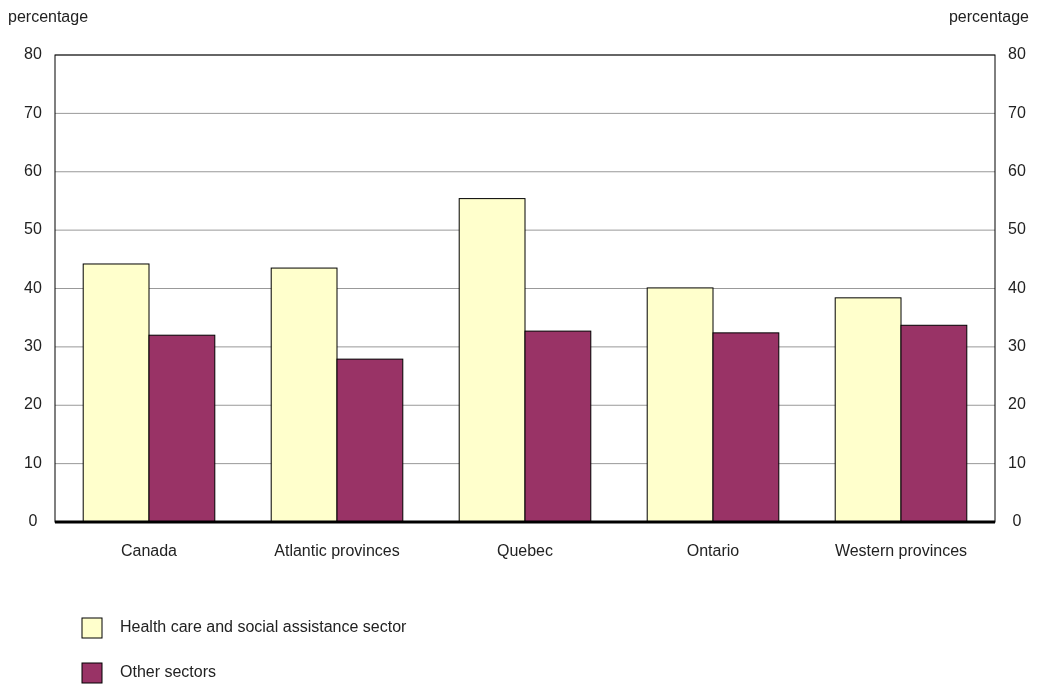 The width and height of the screenshot is (1037, 696). What do you see at coordinates (33, 521) in the screenshot?
I see `y-tick-label: 0` at bounding box center [33, 521].